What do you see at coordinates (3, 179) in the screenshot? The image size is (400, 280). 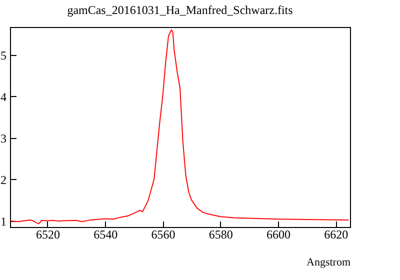 I see `y-tick-label: 2` at bounding box center [3, 179].